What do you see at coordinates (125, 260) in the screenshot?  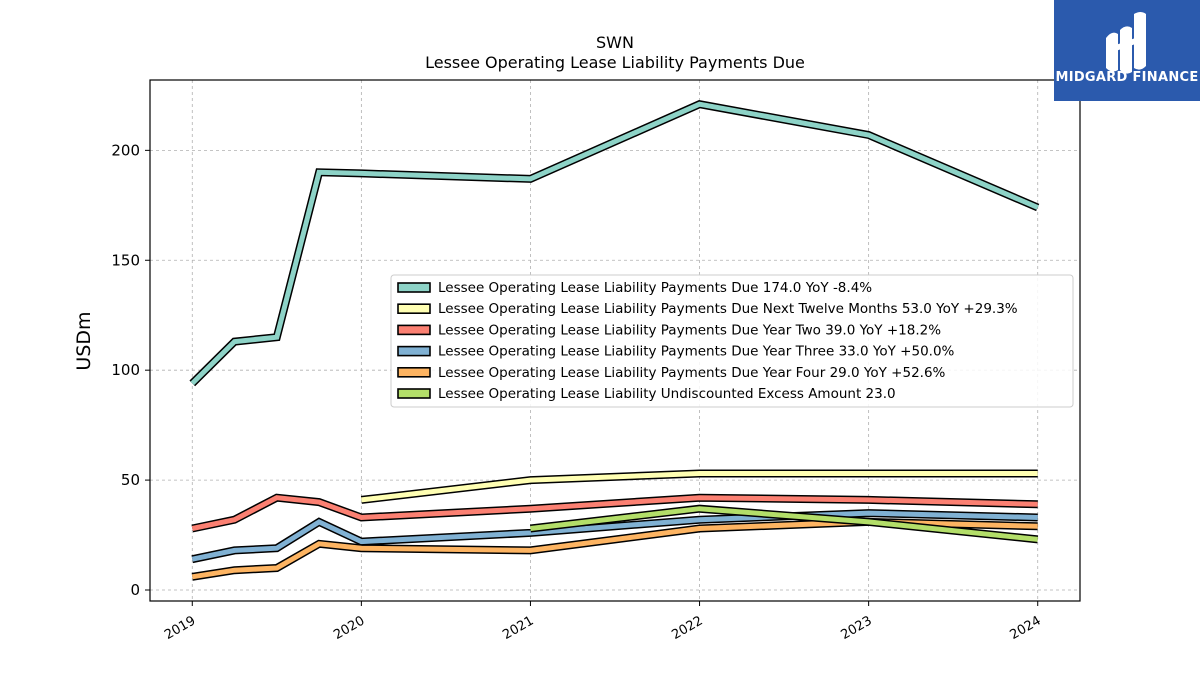 I see `y-tick-label: 150` at bounding box center [125, 260].